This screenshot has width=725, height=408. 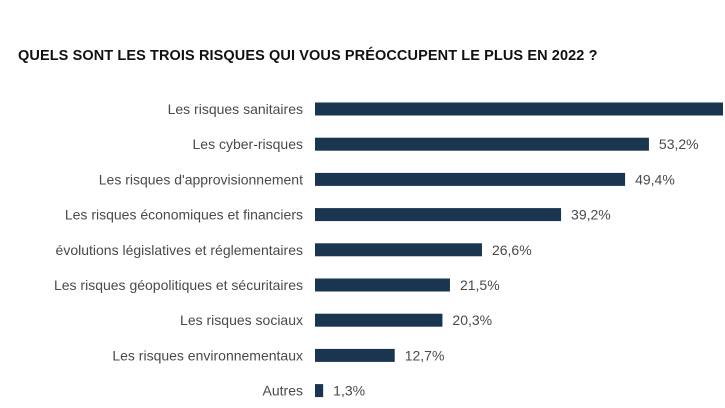 I want to click on category-label: Les risques d'approvisionnement, so click(x=201, y=179).